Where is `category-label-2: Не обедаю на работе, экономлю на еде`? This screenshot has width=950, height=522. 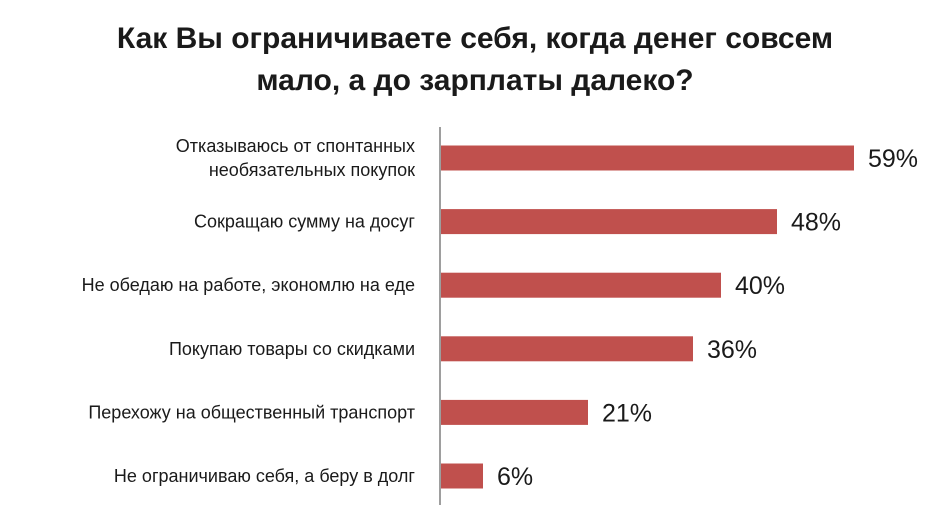
category-label-2: Не обедаю на работе, экономлю на еде is located at coordinates (248, 285).